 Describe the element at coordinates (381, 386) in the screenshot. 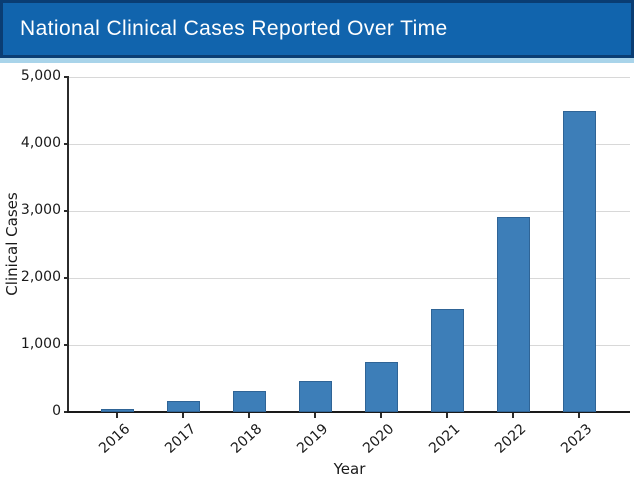

I see `bar-2020` at that location.